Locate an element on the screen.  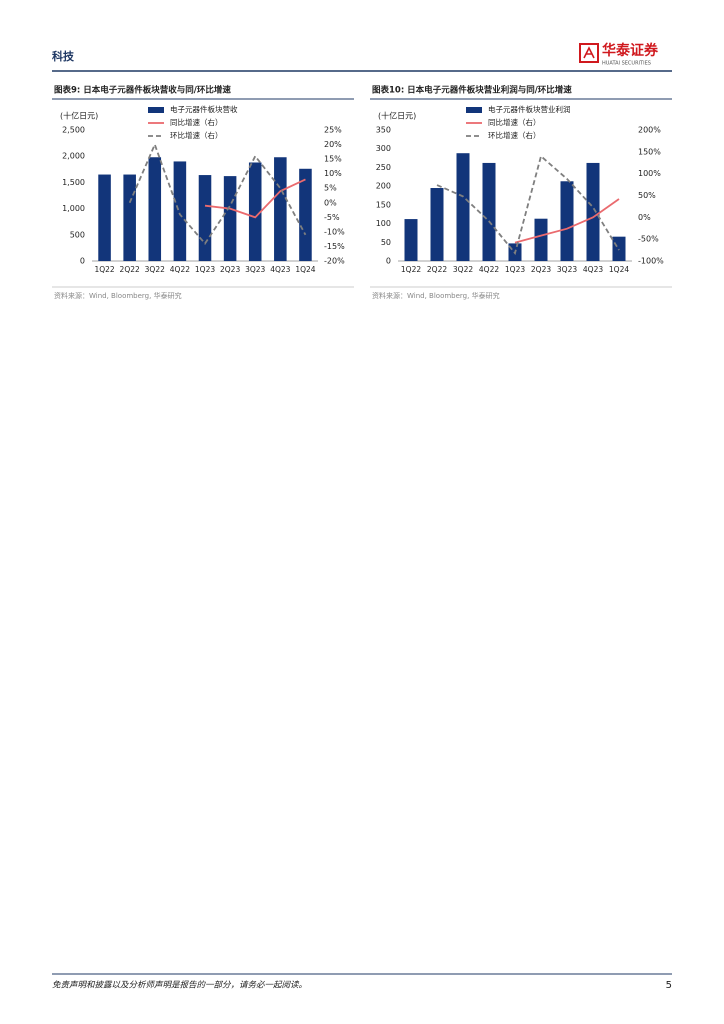
logo-subtext: HUATAI SECURITIES is located at coordinates (626, 64).